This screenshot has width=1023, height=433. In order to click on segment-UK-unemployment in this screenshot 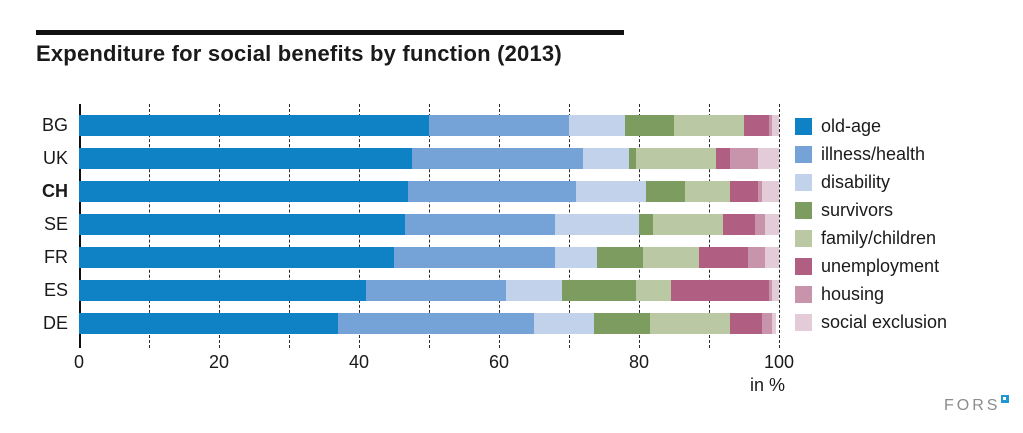, I will do `click(723, 158)`.